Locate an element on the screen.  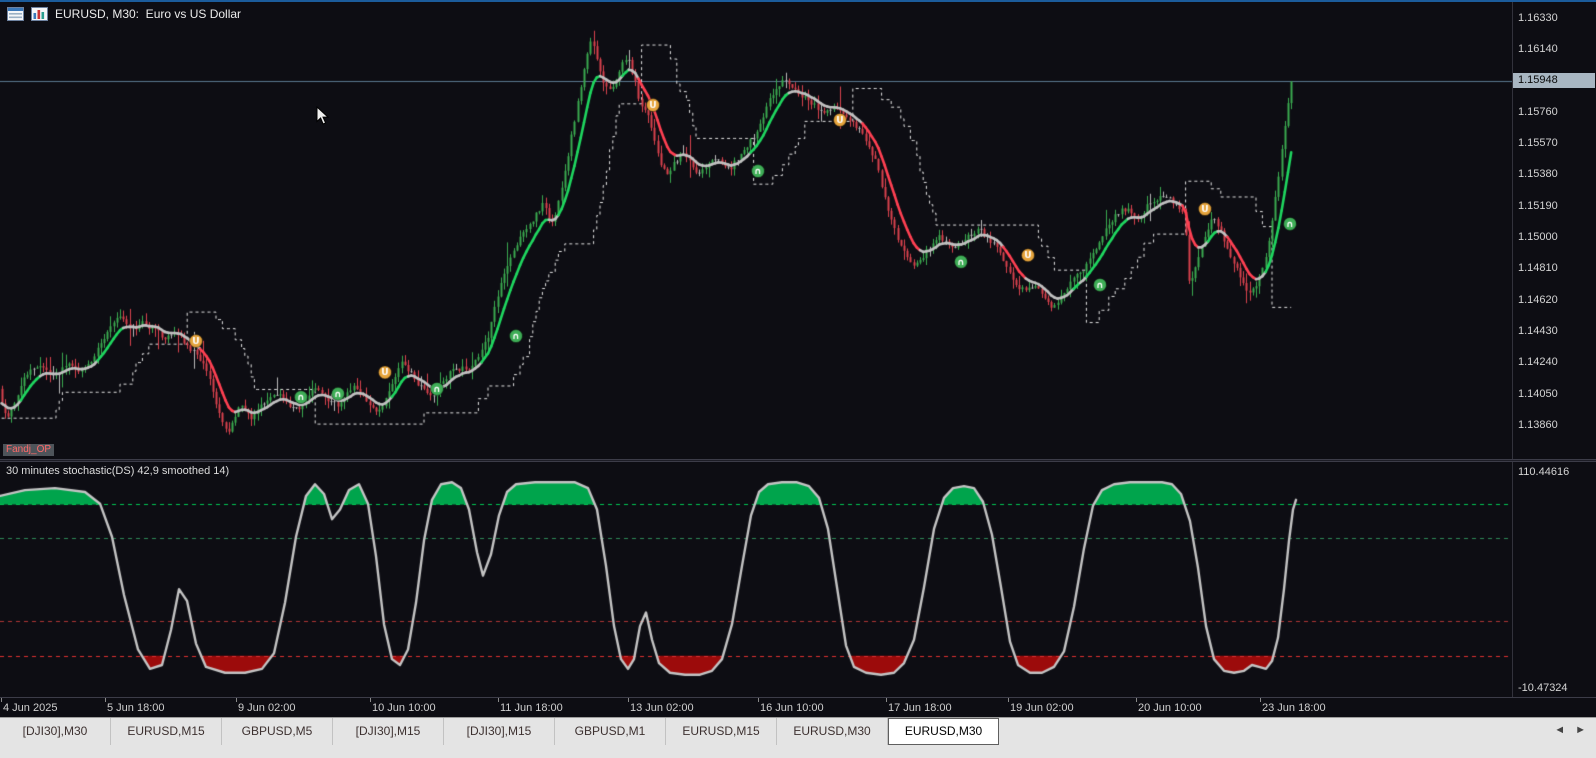
chart-title: EURUSD, M30: Euro vs US Dollar is located at coordinates (148, 14).